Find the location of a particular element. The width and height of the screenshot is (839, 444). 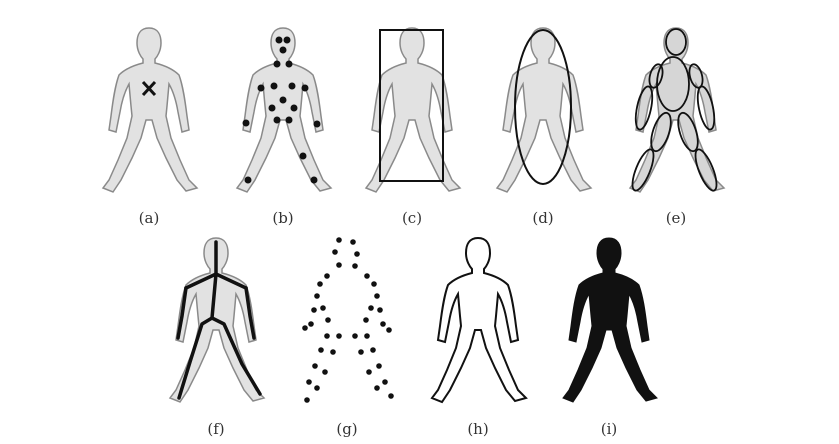

silhouette-contour is located at coordinates (479, 320).